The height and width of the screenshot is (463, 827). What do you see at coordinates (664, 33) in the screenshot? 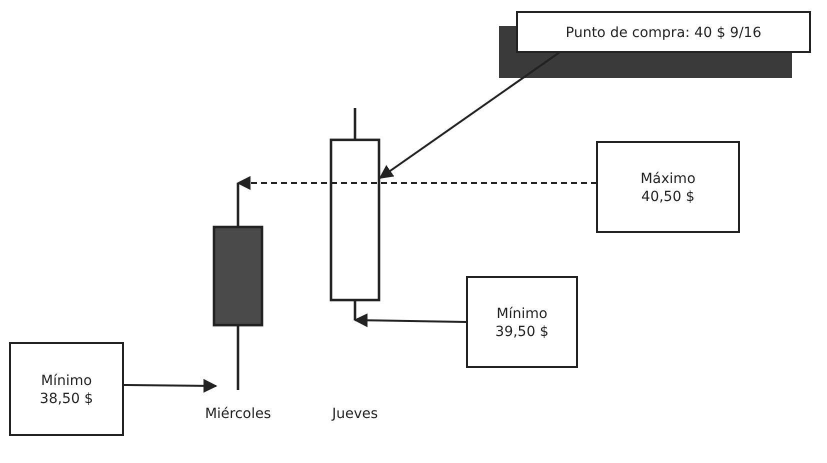
I see `text: Punto de compra: 40 $ 9/16` at bounding box center [664, 33].